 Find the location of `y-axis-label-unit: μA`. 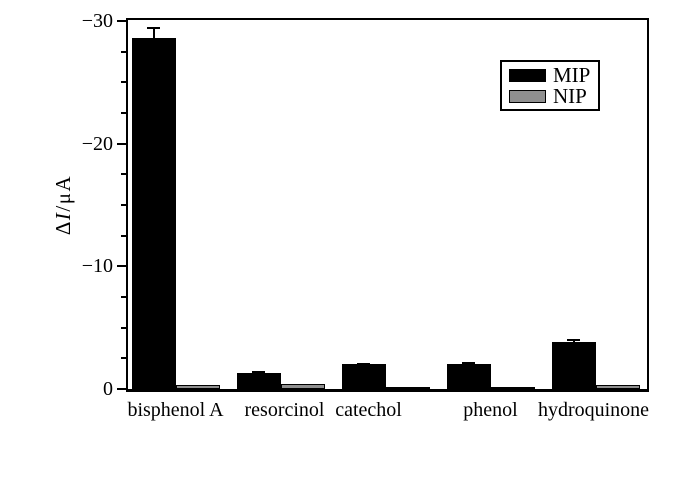

y-axis-label-unit: μA is located at coordinates (63, 189).